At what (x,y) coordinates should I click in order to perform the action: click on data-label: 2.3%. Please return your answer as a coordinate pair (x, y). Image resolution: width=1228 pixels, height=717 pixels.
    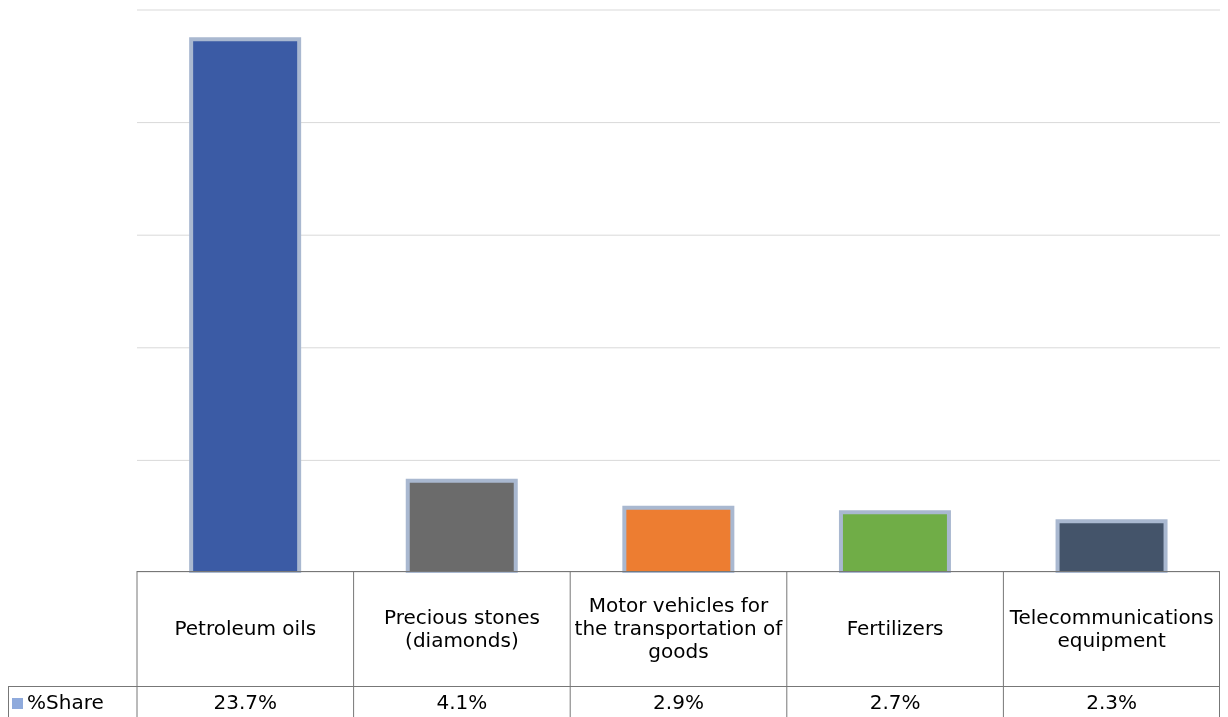
    Looking at the image, I should click on (1112, 702).